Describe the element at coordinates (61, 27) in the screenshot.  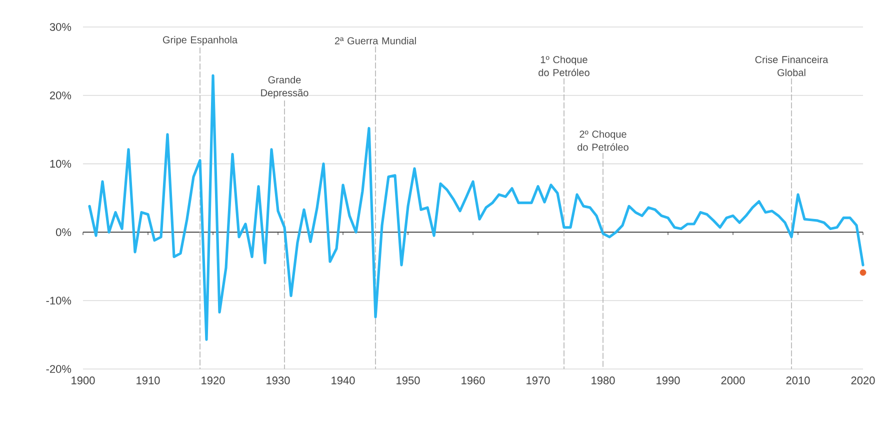
I see `y-tick-label: 30%` at that location.